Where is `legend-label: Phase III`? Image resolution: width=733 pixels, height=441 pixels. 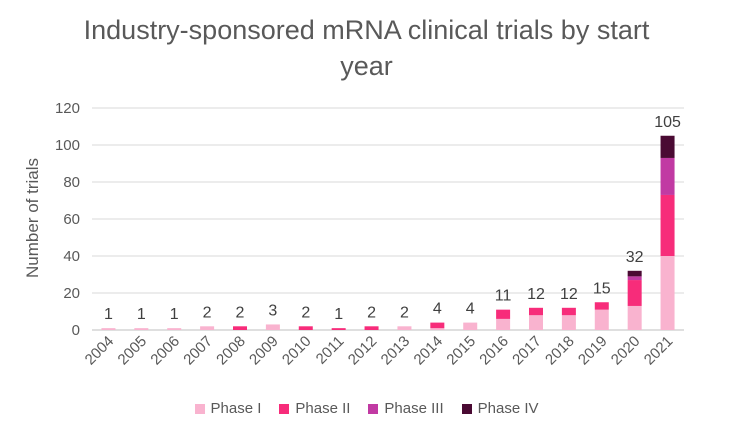 legend-label: Phase III is located at coordinates (414, 408).